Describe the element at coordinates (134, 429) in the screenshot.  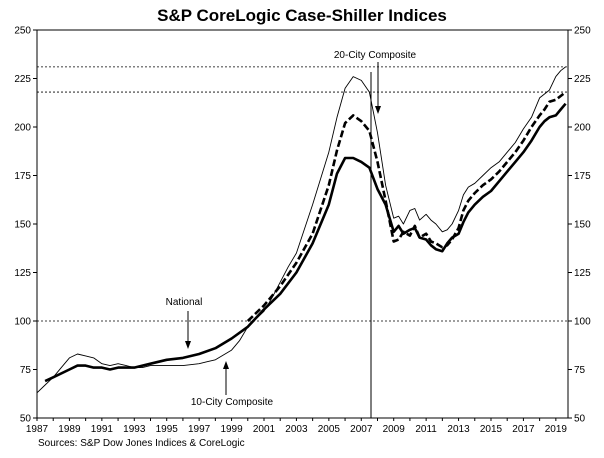
I see `x-tick-label: 1993` at that location.